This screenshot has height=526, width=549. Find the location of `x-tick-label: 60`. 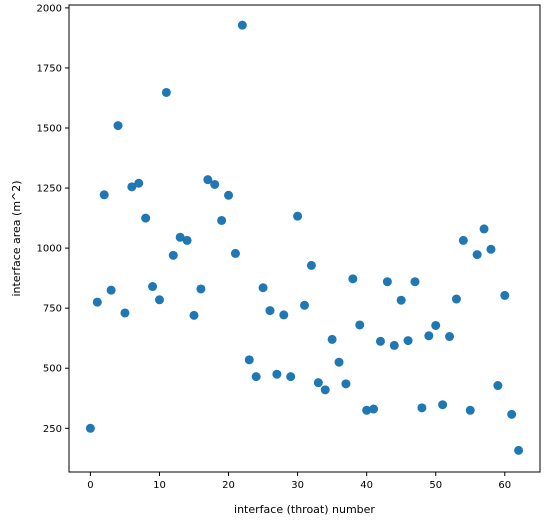

x-tick-label: 60 is located at coordinates (504, 485).